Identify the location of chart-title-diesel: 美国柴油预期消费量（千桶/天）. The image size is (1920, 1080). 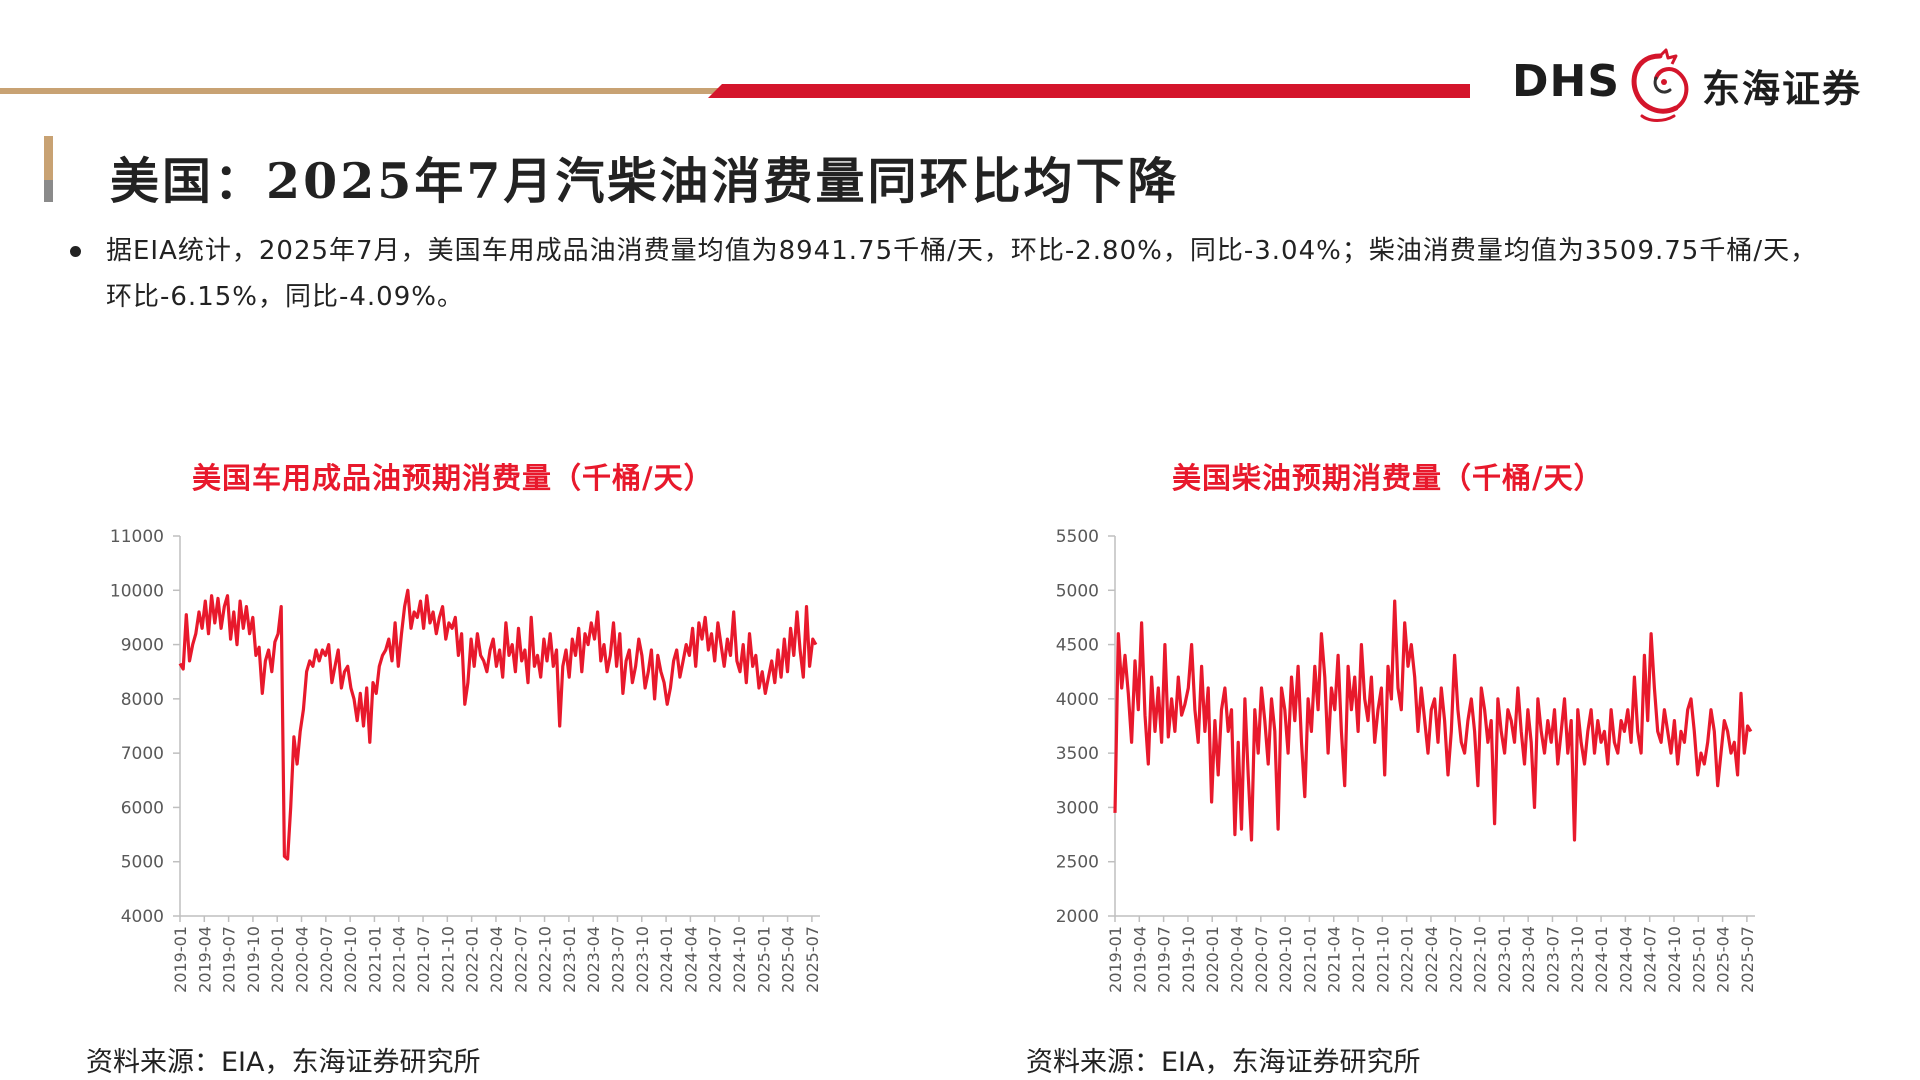
(1388, 478).